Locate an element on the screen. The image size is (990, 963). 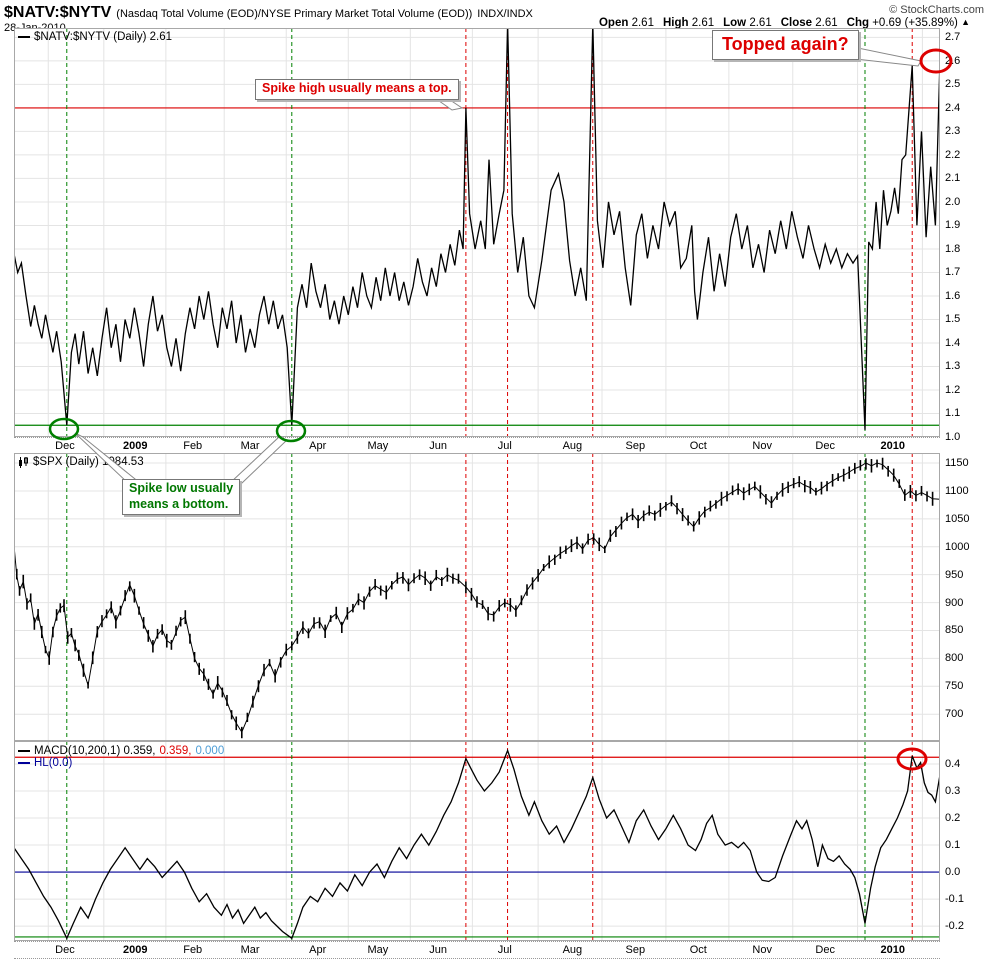
y-axis-label: 1.8 is located at coordinates (953, 248).